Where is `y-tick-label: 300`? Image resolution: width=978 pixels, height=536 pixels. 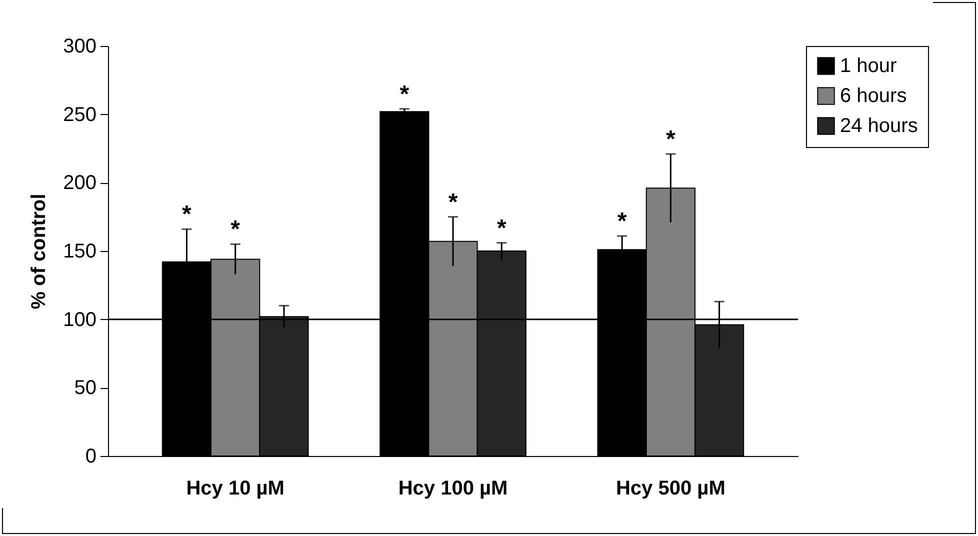
y-tick-label: 300 is located at coordinates (79, 47).